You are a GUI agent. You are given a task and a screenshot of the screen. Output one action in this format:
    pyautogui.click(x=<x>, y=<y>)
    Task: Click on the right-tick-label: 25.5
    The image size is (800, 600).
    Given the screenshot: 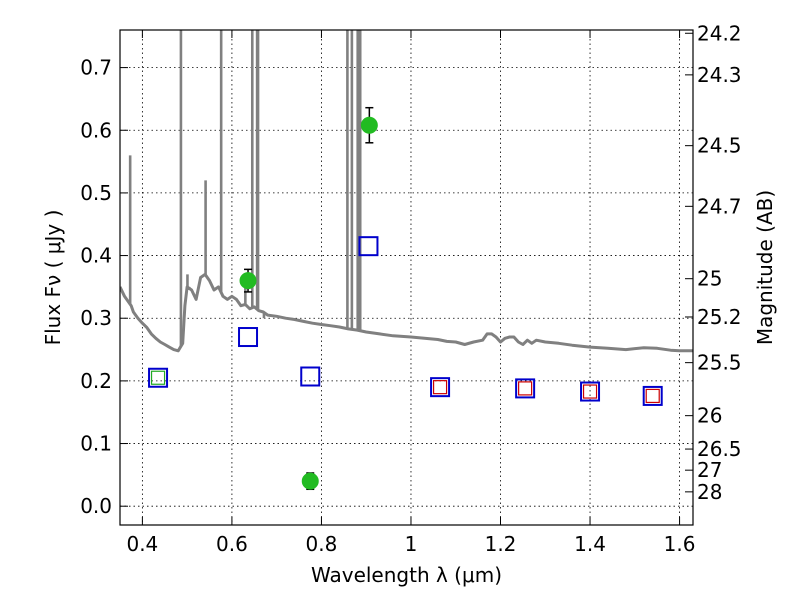 What is the action you would take?
    pyautogui.click(x=719, y=363)
    